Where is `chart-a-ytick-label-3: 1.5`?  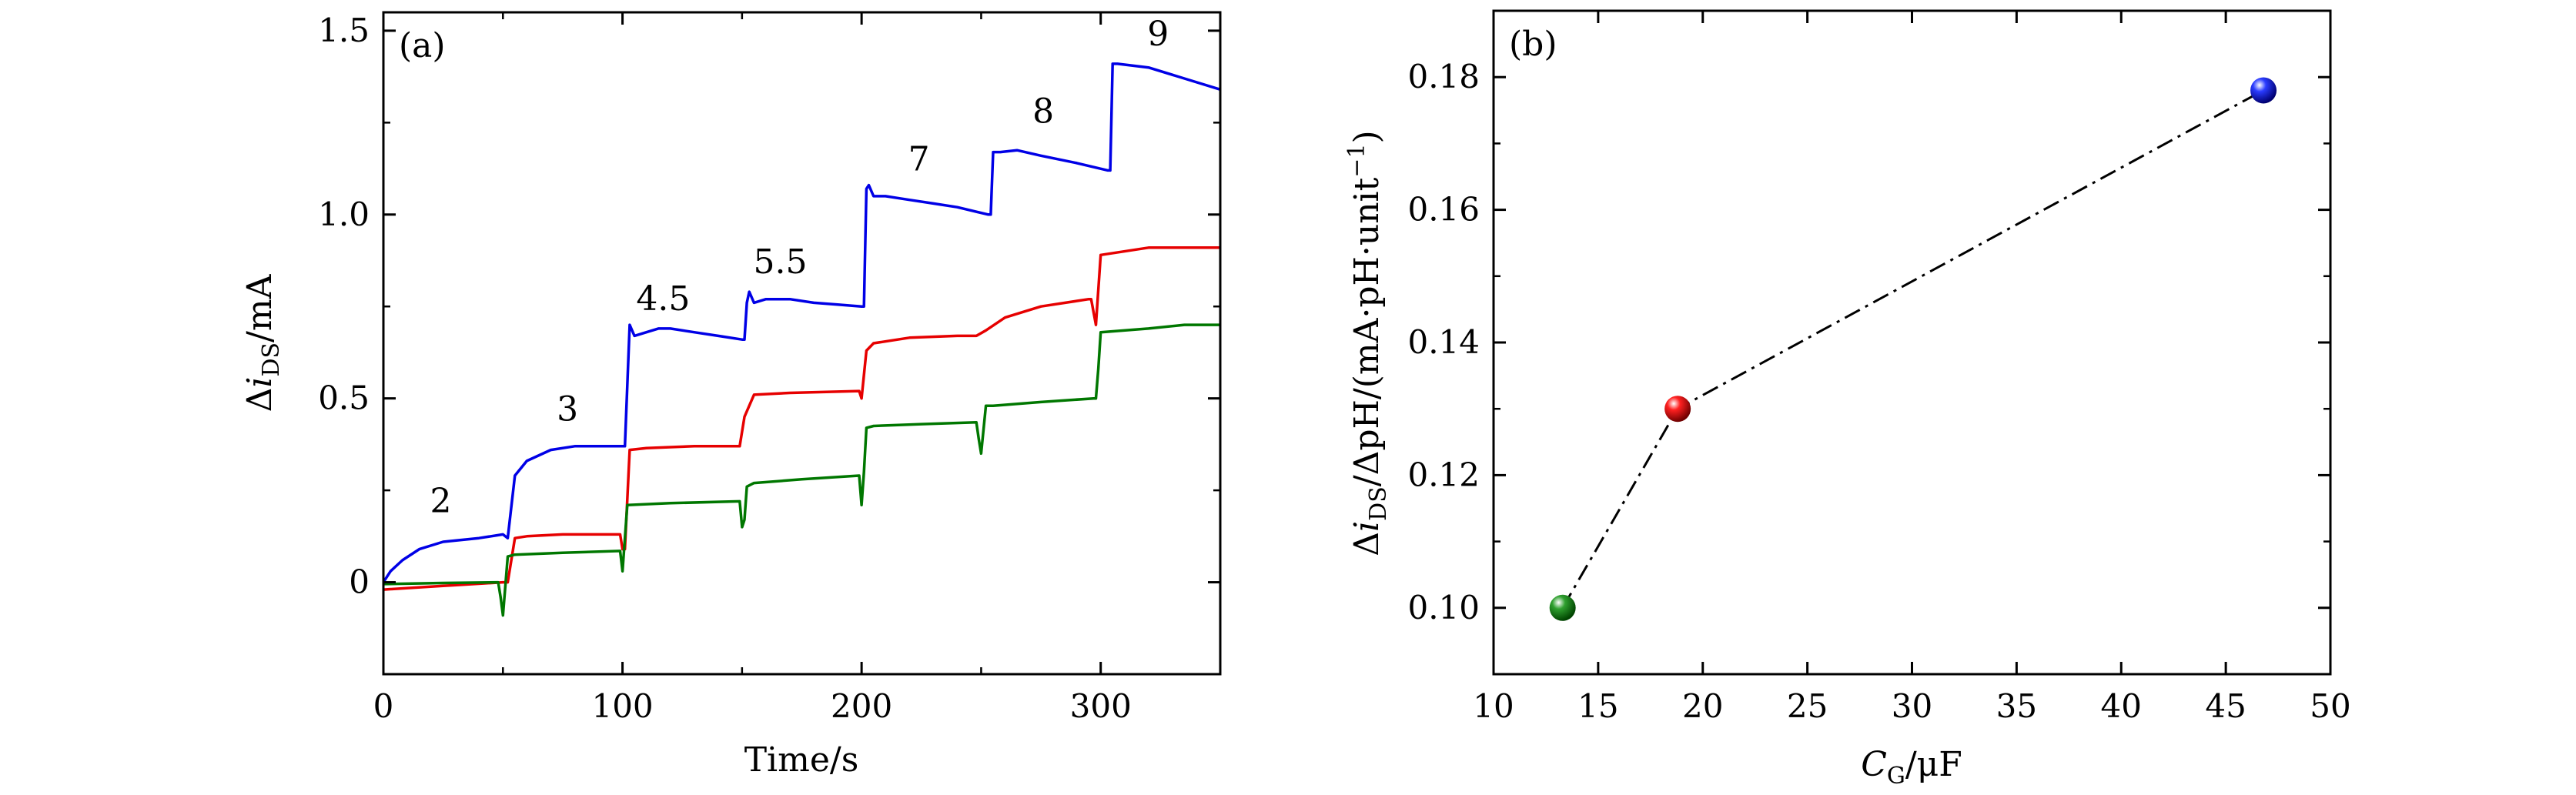
chart-a-ytick-label-3: 1.5 is located at coordinates (344, 30).